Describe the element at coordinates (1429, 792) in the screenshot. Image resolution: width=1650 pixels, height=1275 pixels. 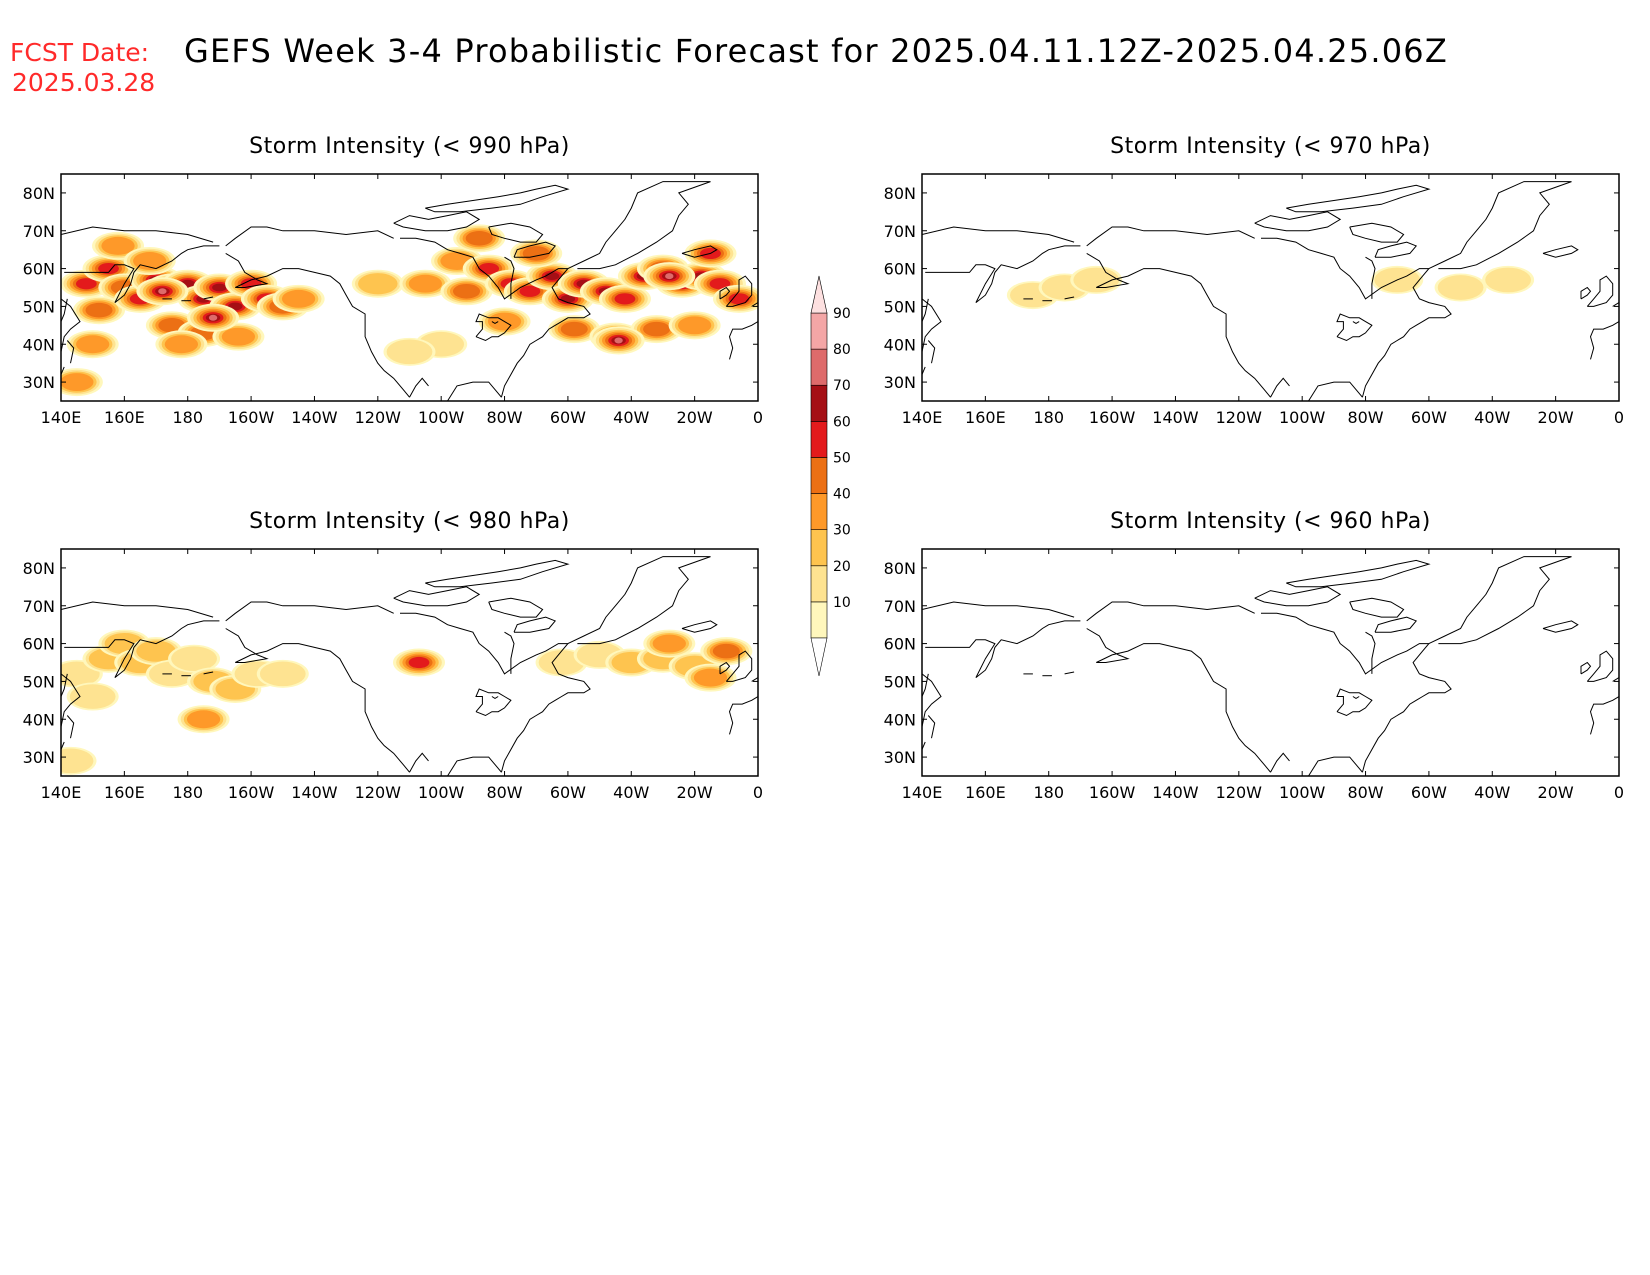
I see `lon-tick-label: 60W` at that location.